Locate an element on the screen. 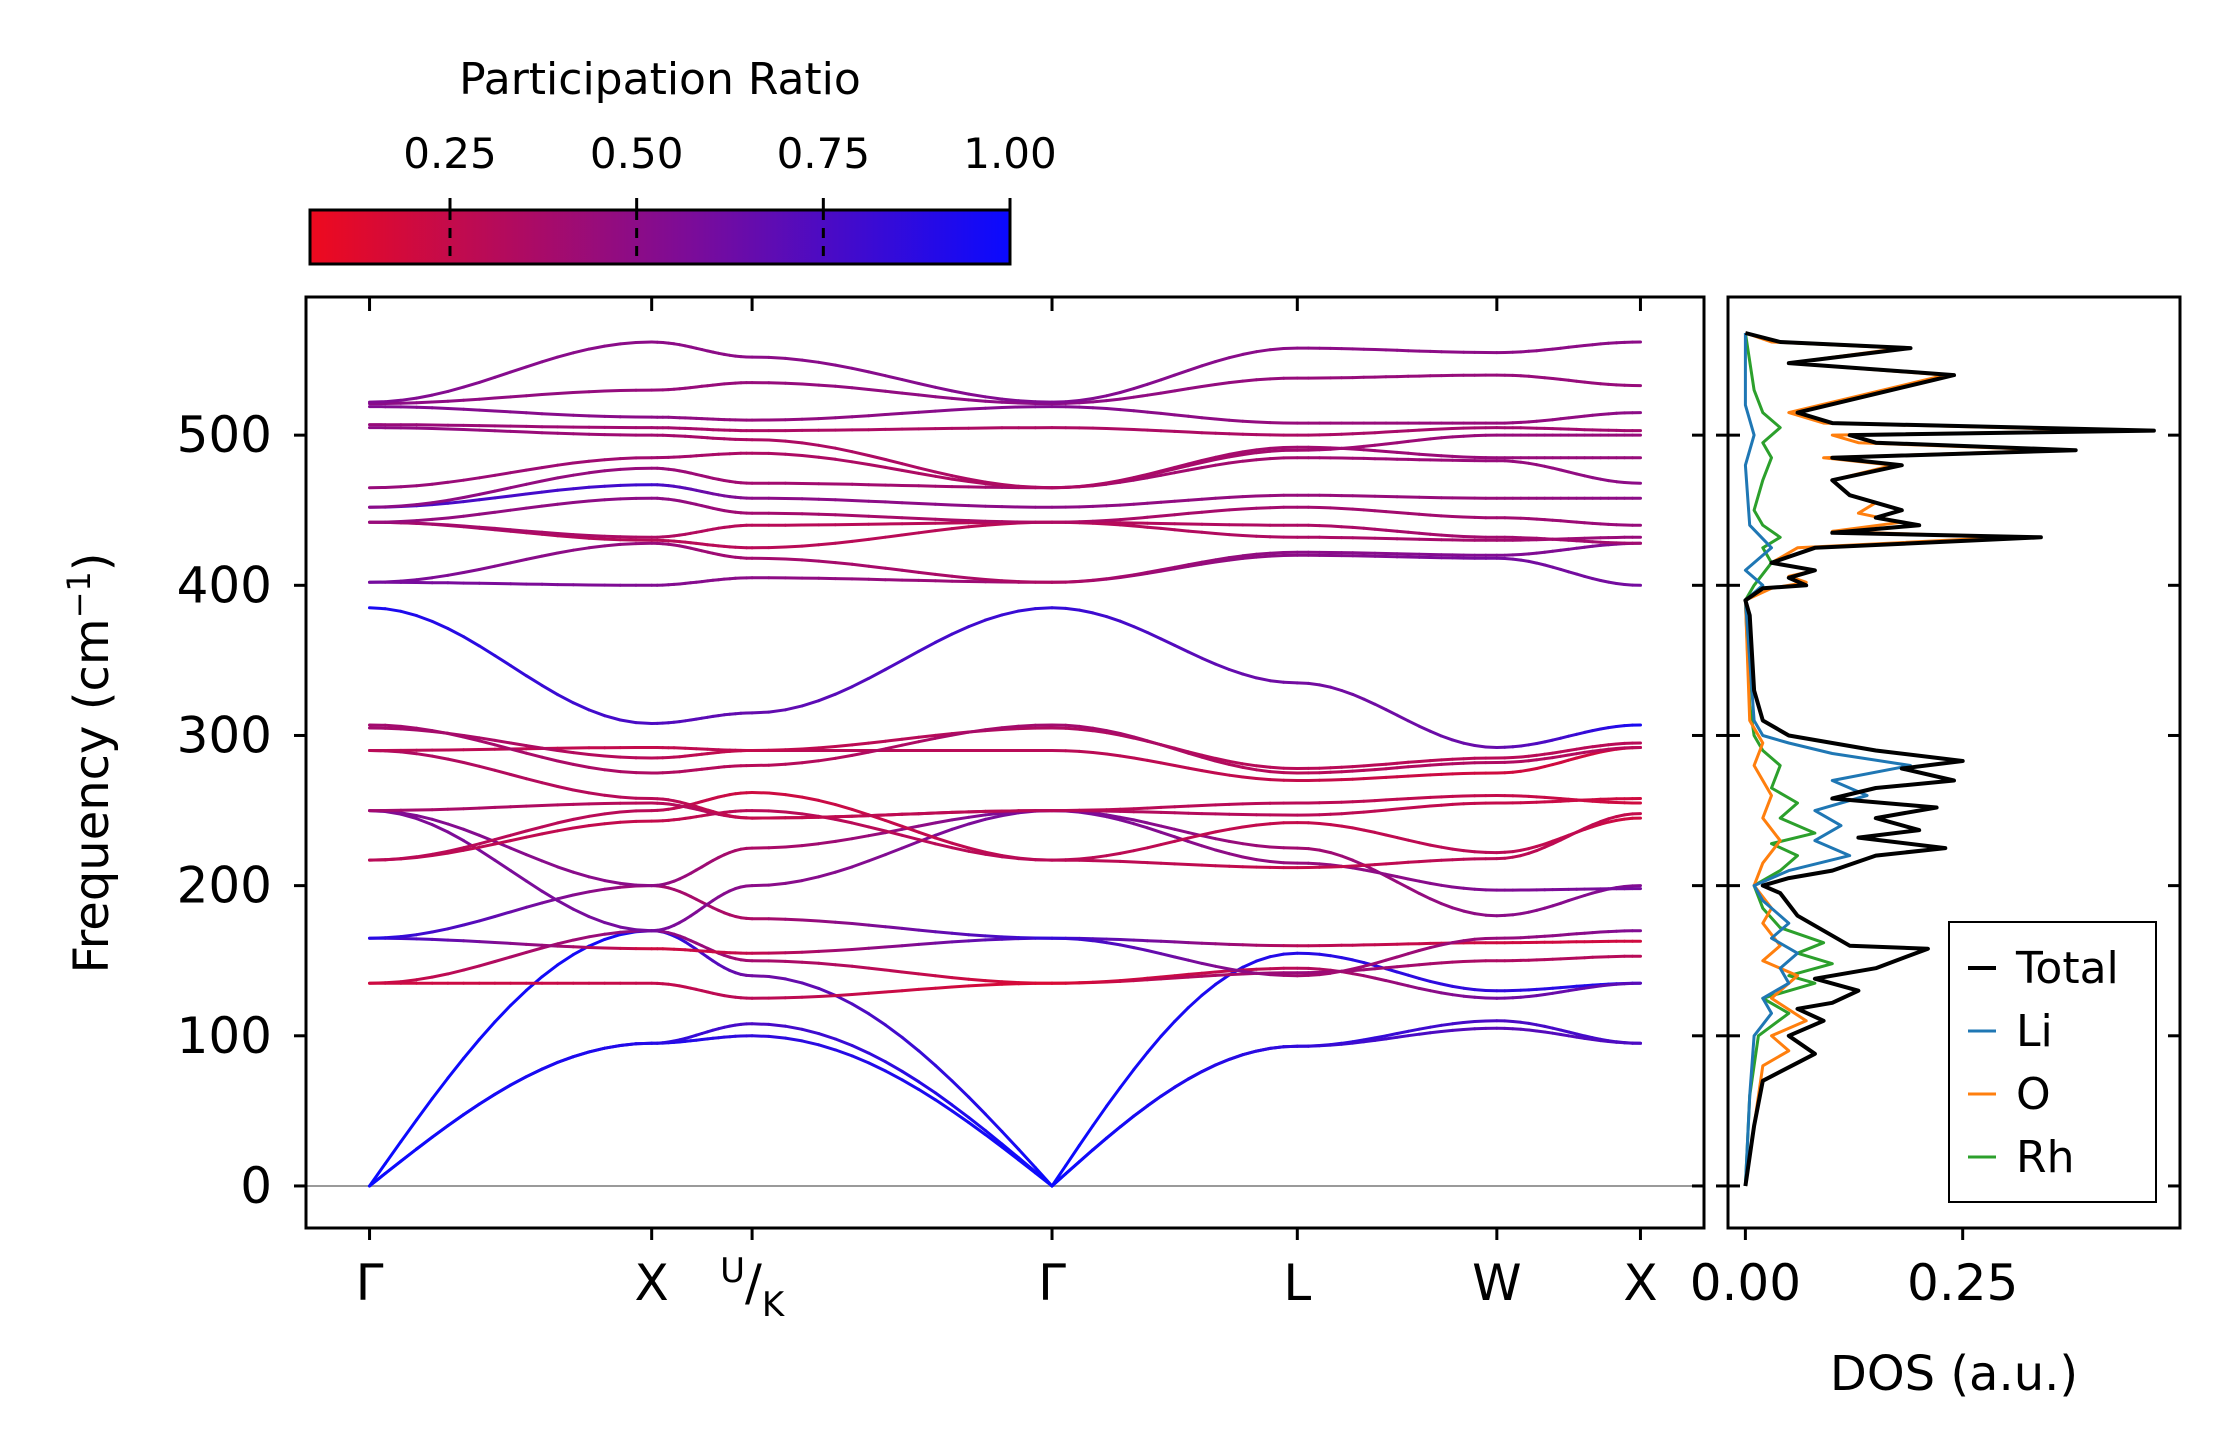 The height and width of the screenshot is (1455, 2222). legend-label-o: O is located at coordinates (2033, 1094).